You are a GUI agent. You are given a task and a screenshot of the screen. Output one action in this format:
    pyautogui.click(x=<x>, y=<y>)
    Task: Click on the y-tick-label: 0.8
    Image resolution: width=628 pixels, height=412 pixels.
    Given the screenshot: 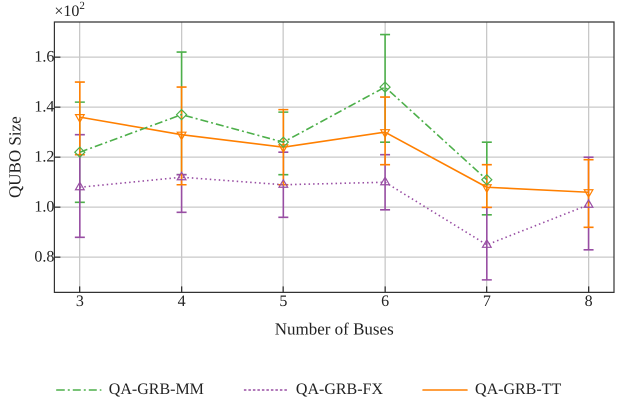 What is the action you would take?
    pyautogui.click(x=44, y=257)
    